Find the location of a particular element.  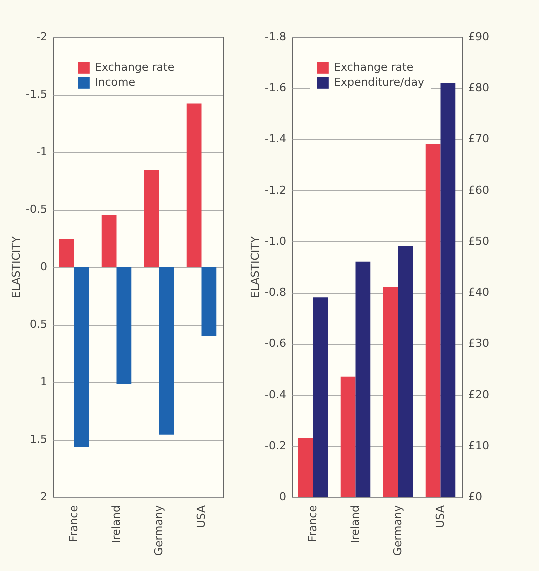

y-tick-label: -0.6 is located at coordinates (275, 343).